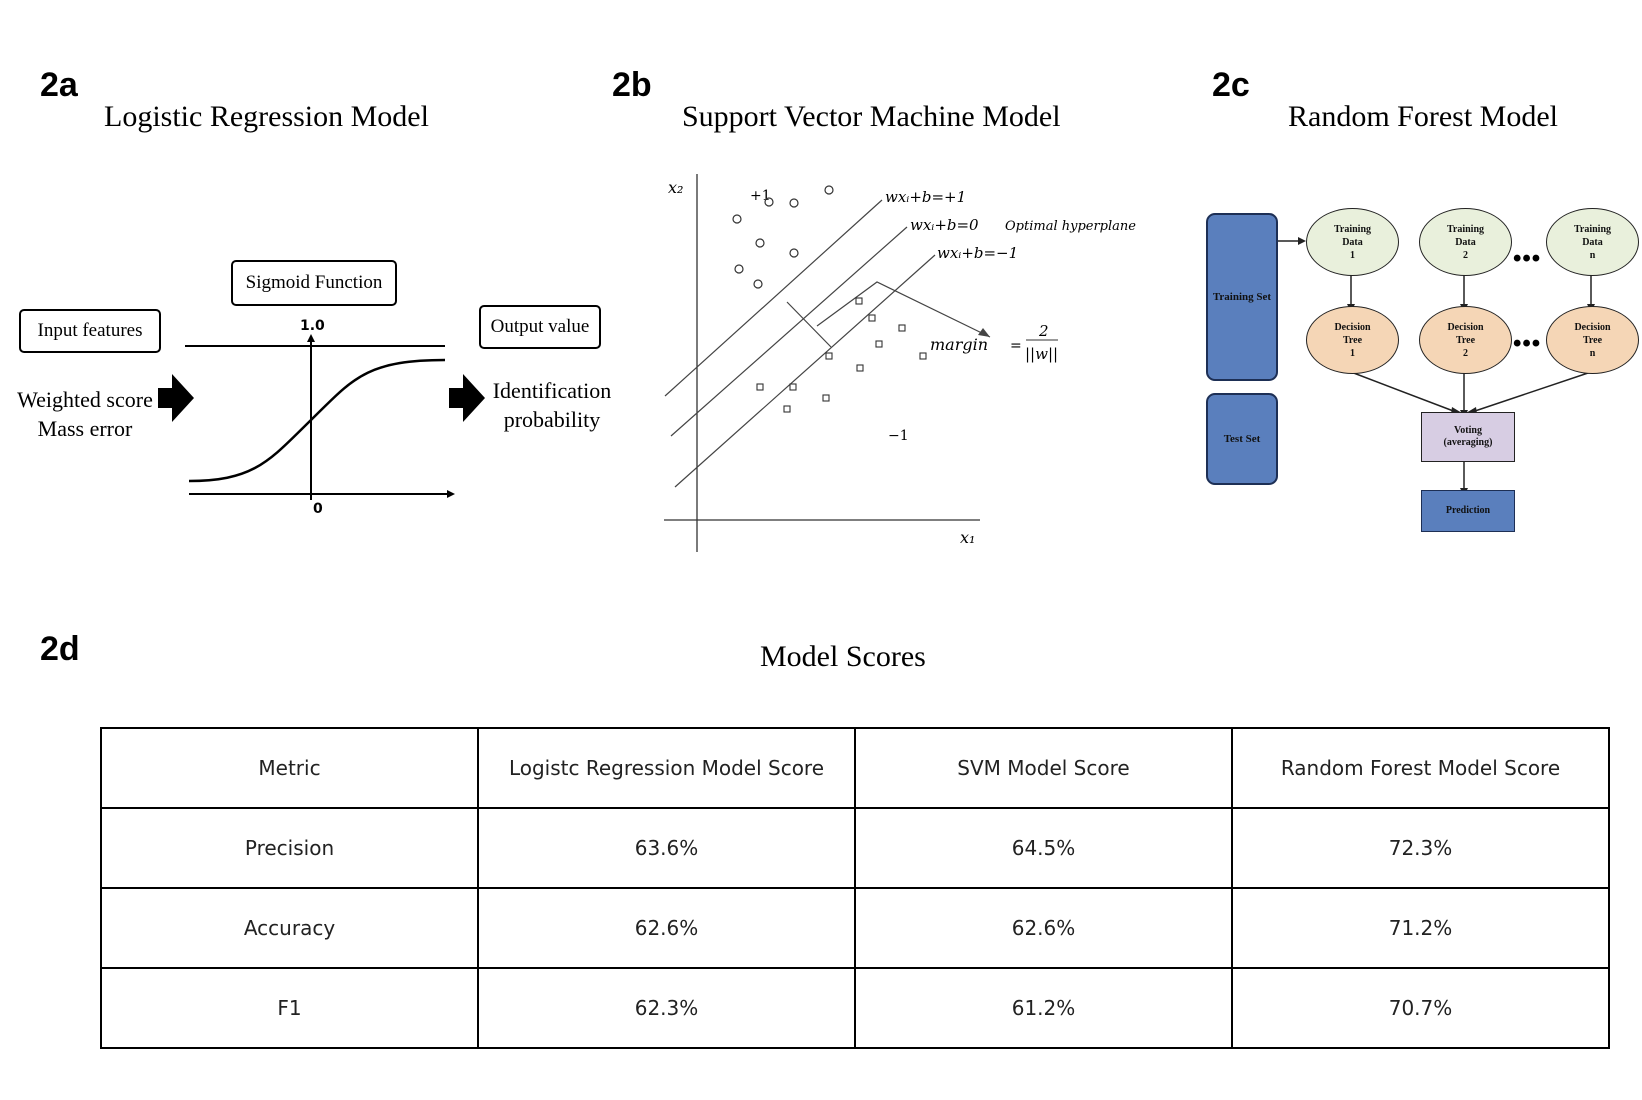  Describe the element at coordinates (289, 848) in the screenshot. I see `metric-cell: Precision` at that location.